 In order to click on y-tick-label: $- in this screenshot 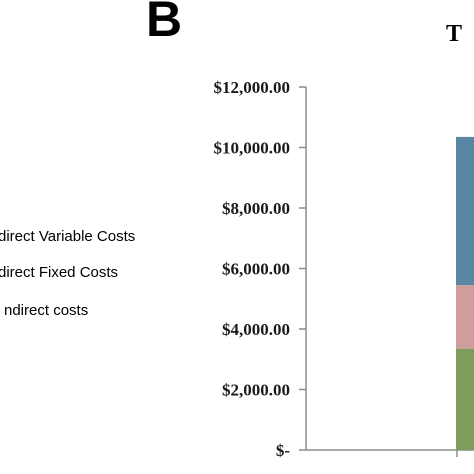, I will do `click(283, 450)`.